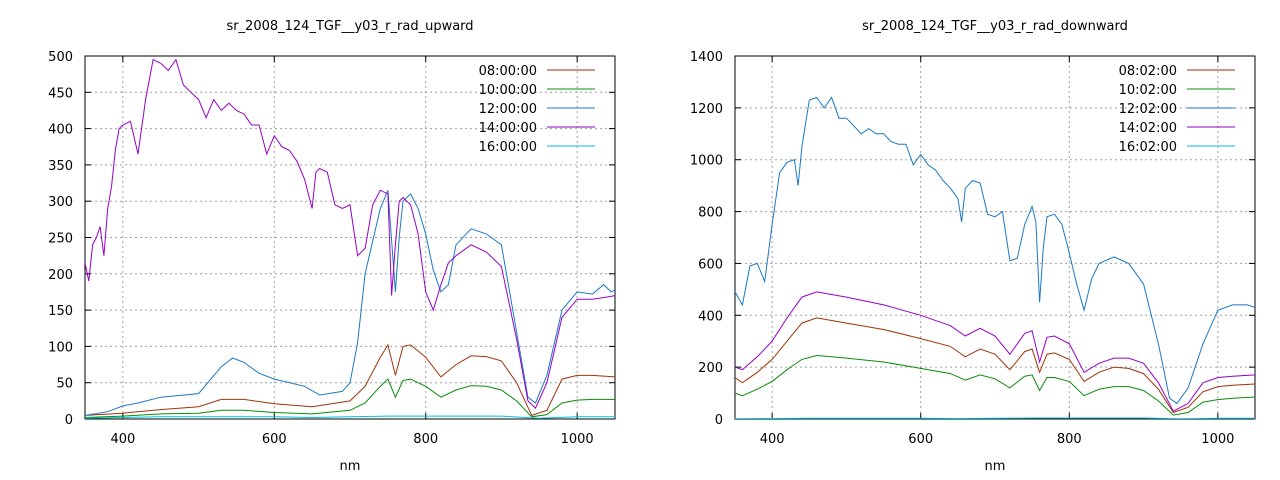  What do you see at coordinates (710, 264) in the screenshot?
I see `y-tick-label: 600` at bounding box center [710, 264].